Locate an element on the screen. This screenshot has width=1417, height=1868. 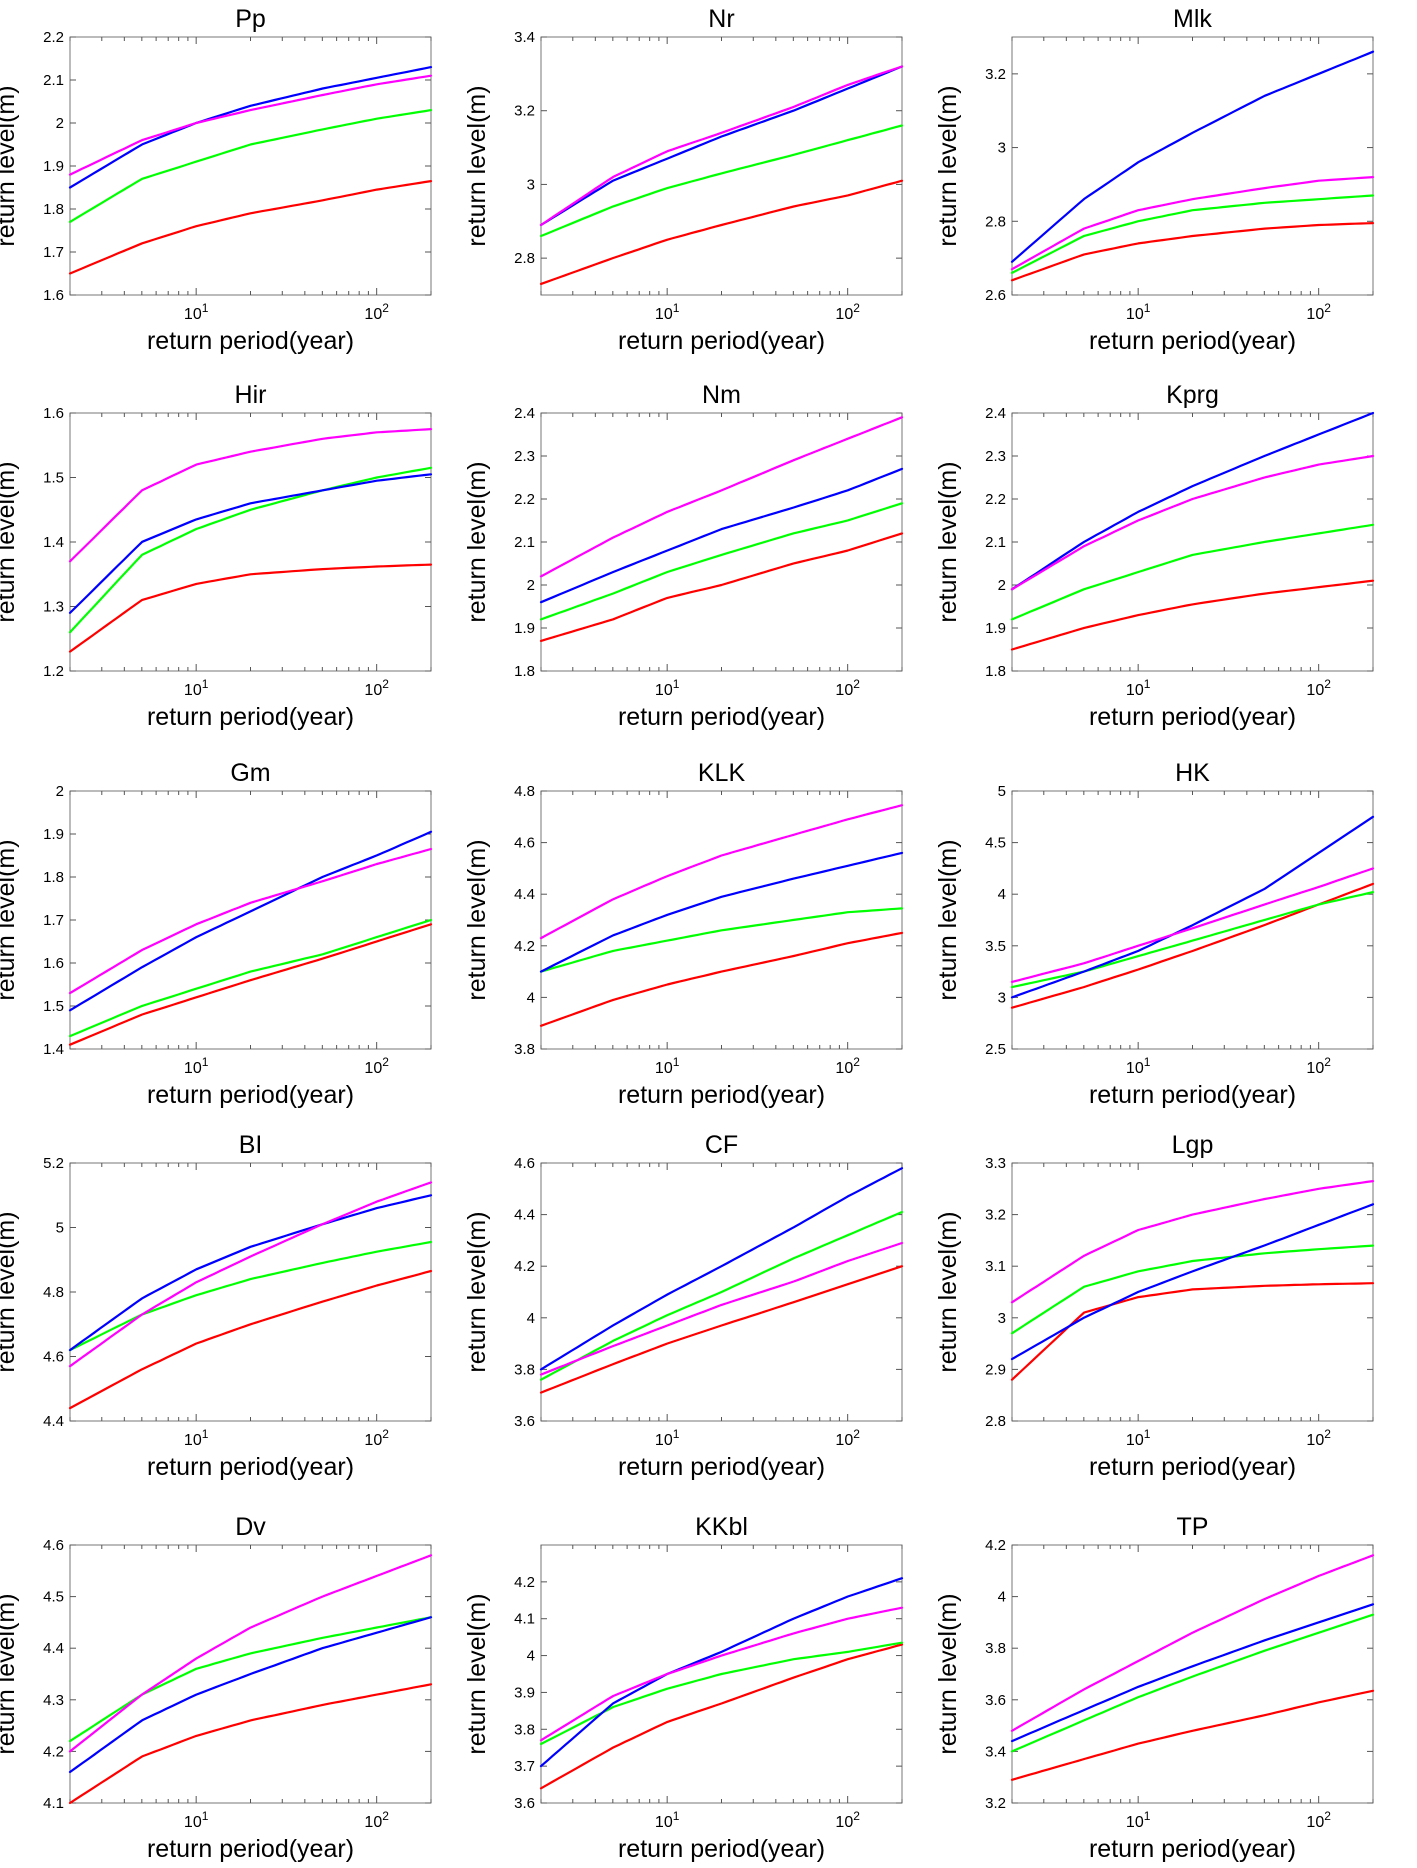
y-tick-label: 2.2 is located at coordinates (53, 37).